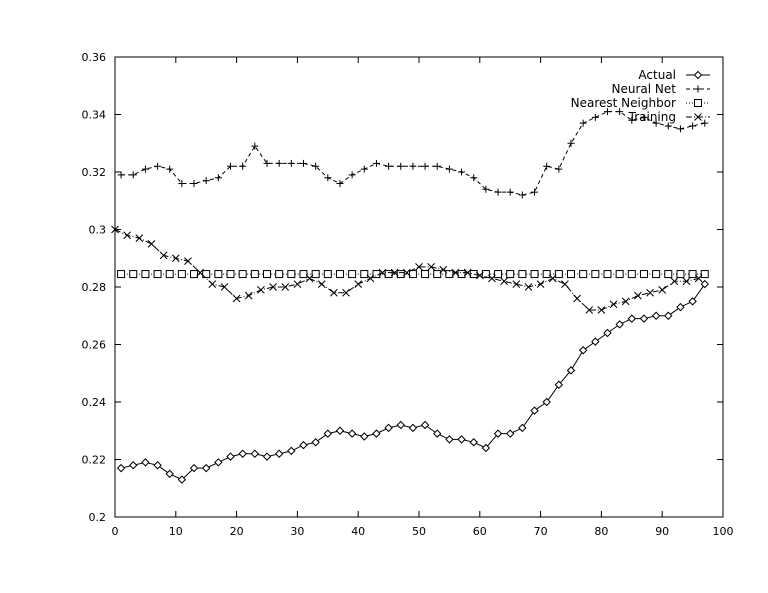 Image resolution: width=768 pixels, height=593 pixels. What do you see at coordinates (413, 153) in the screenshot?
I see `series-neural-net` at bounding box center [413, 153].